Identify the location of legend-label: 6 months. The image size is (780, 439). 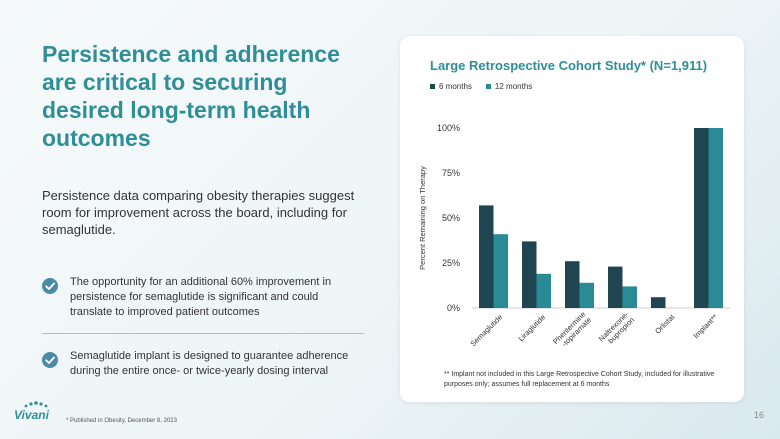
(455, 86).